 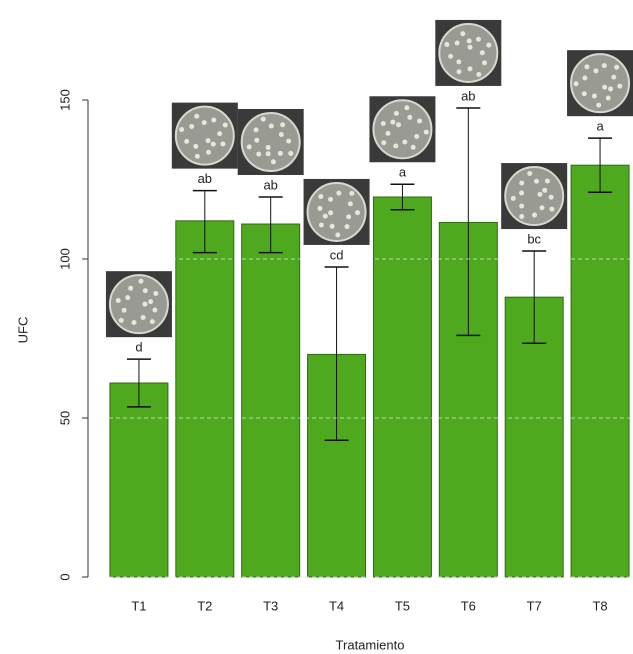 I want to click on significance-letter: d, so click(x=138, y=347).